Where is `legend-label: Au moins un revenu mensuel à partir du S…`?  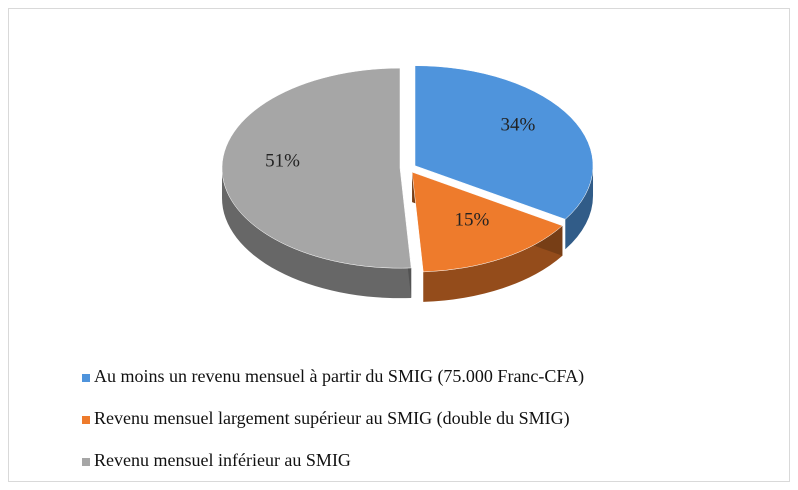 legend-label: Au moins un revenu mensuel à partir du S… is located at coordinates (339, 376).